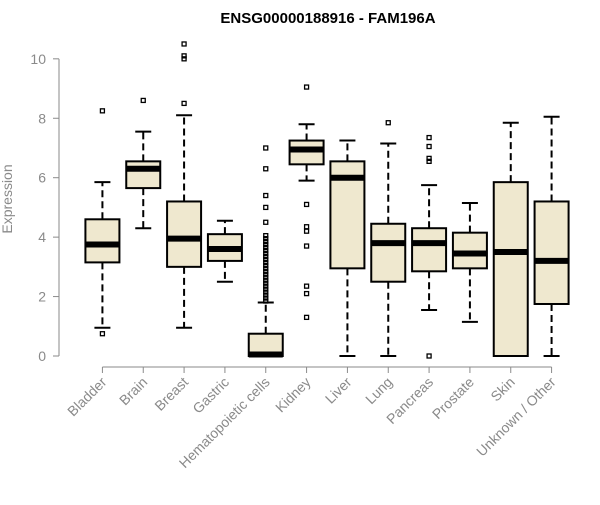 The width and height of the screenshot is (600, 505). I want to click on chart-title: ENSG00000188916 - FAM196A, so click(327, 18).